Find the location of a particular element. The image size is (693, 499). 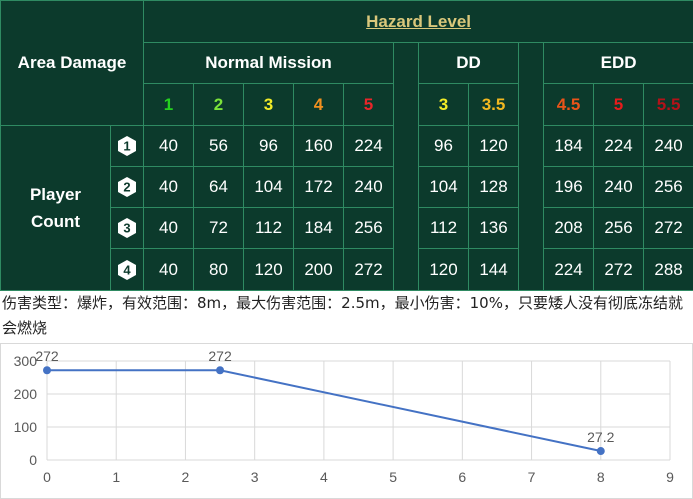

damage-cell: 144 is located at coordinates (494, 269).